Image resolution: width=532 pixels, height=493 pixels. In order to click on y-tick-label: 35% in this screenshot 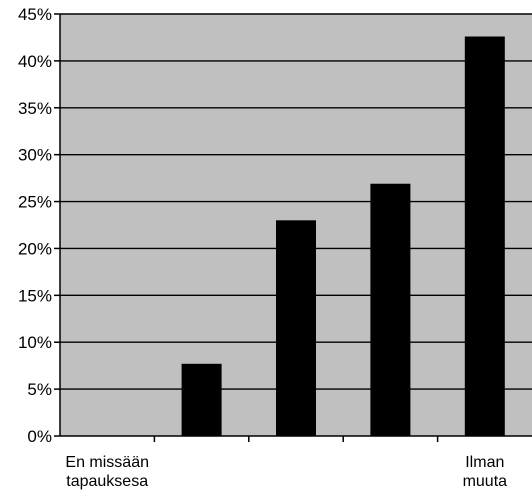, I will do `click(35, 108)`.